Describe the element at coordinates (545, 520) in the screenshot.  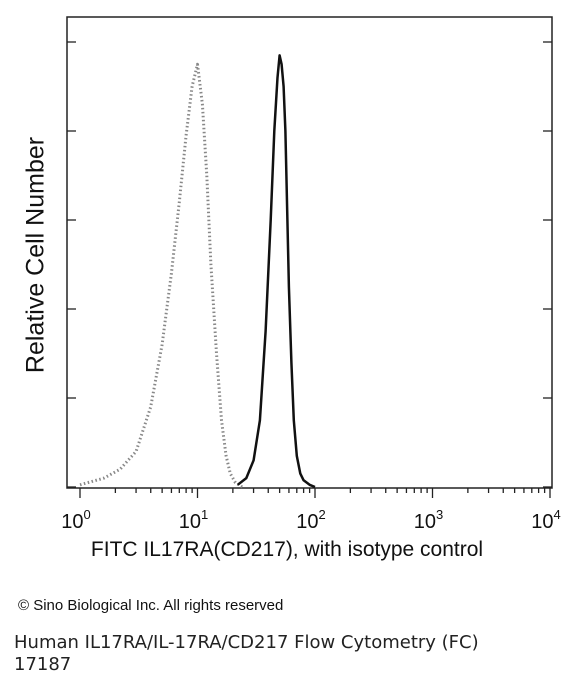
I see `x-tick-label: 10⁴` at that location.